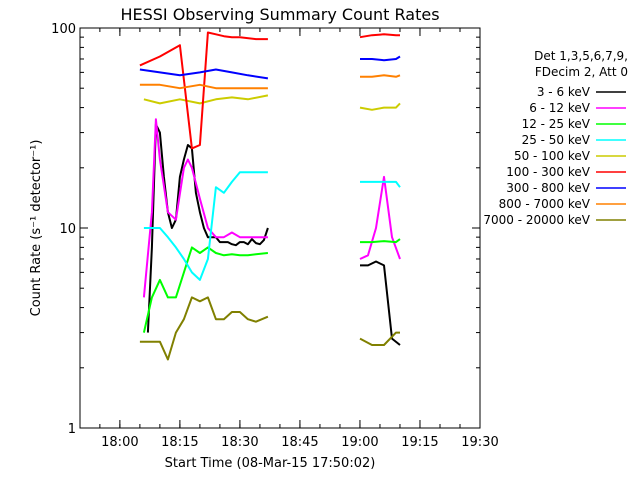 Image resolution: width=640 pixels, height=480 pixels. What do you see at coordinates (545, 204) in the screenshot?
I see `legend-label: 800 - 7000 keV` at bounding box center [545, 204].